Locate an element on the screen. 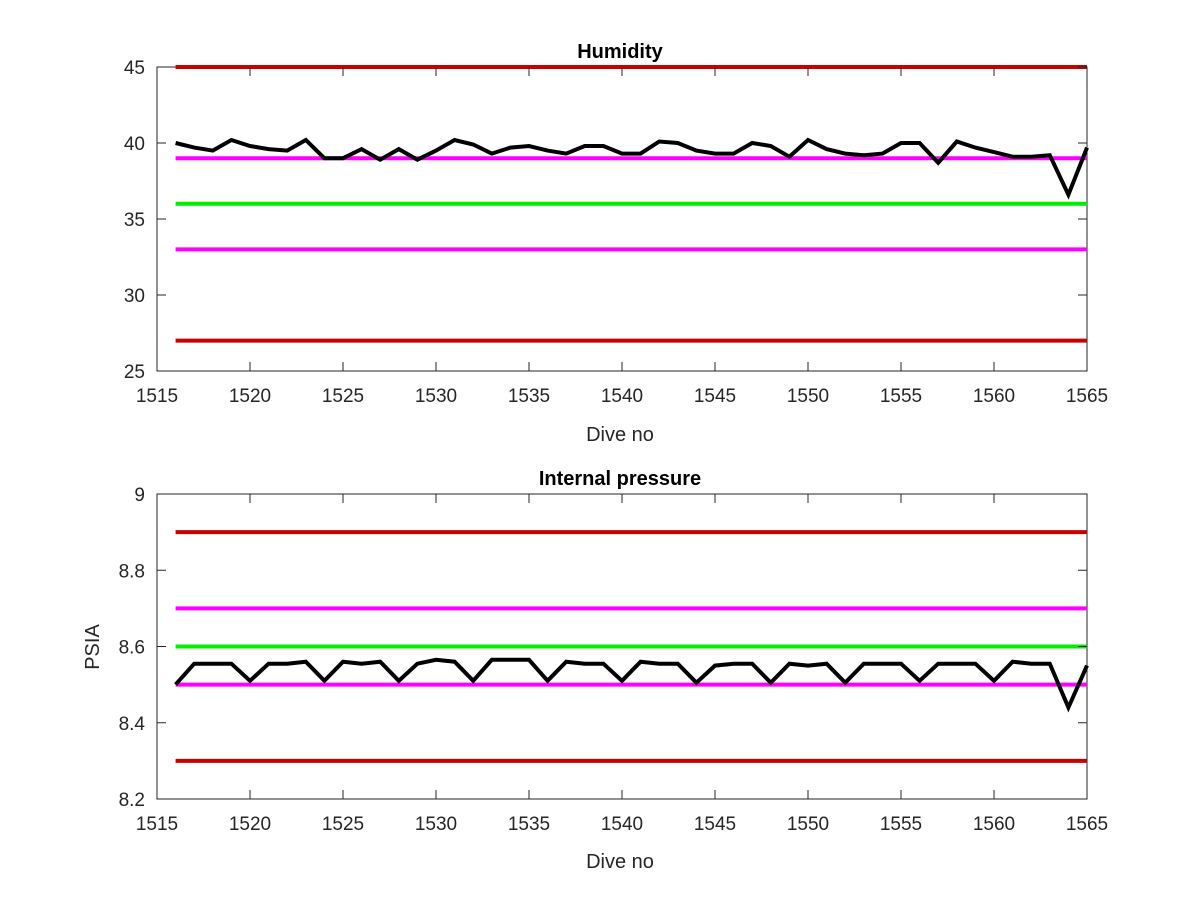  y-tick-label: 25 is located at coordinates (134, 372).